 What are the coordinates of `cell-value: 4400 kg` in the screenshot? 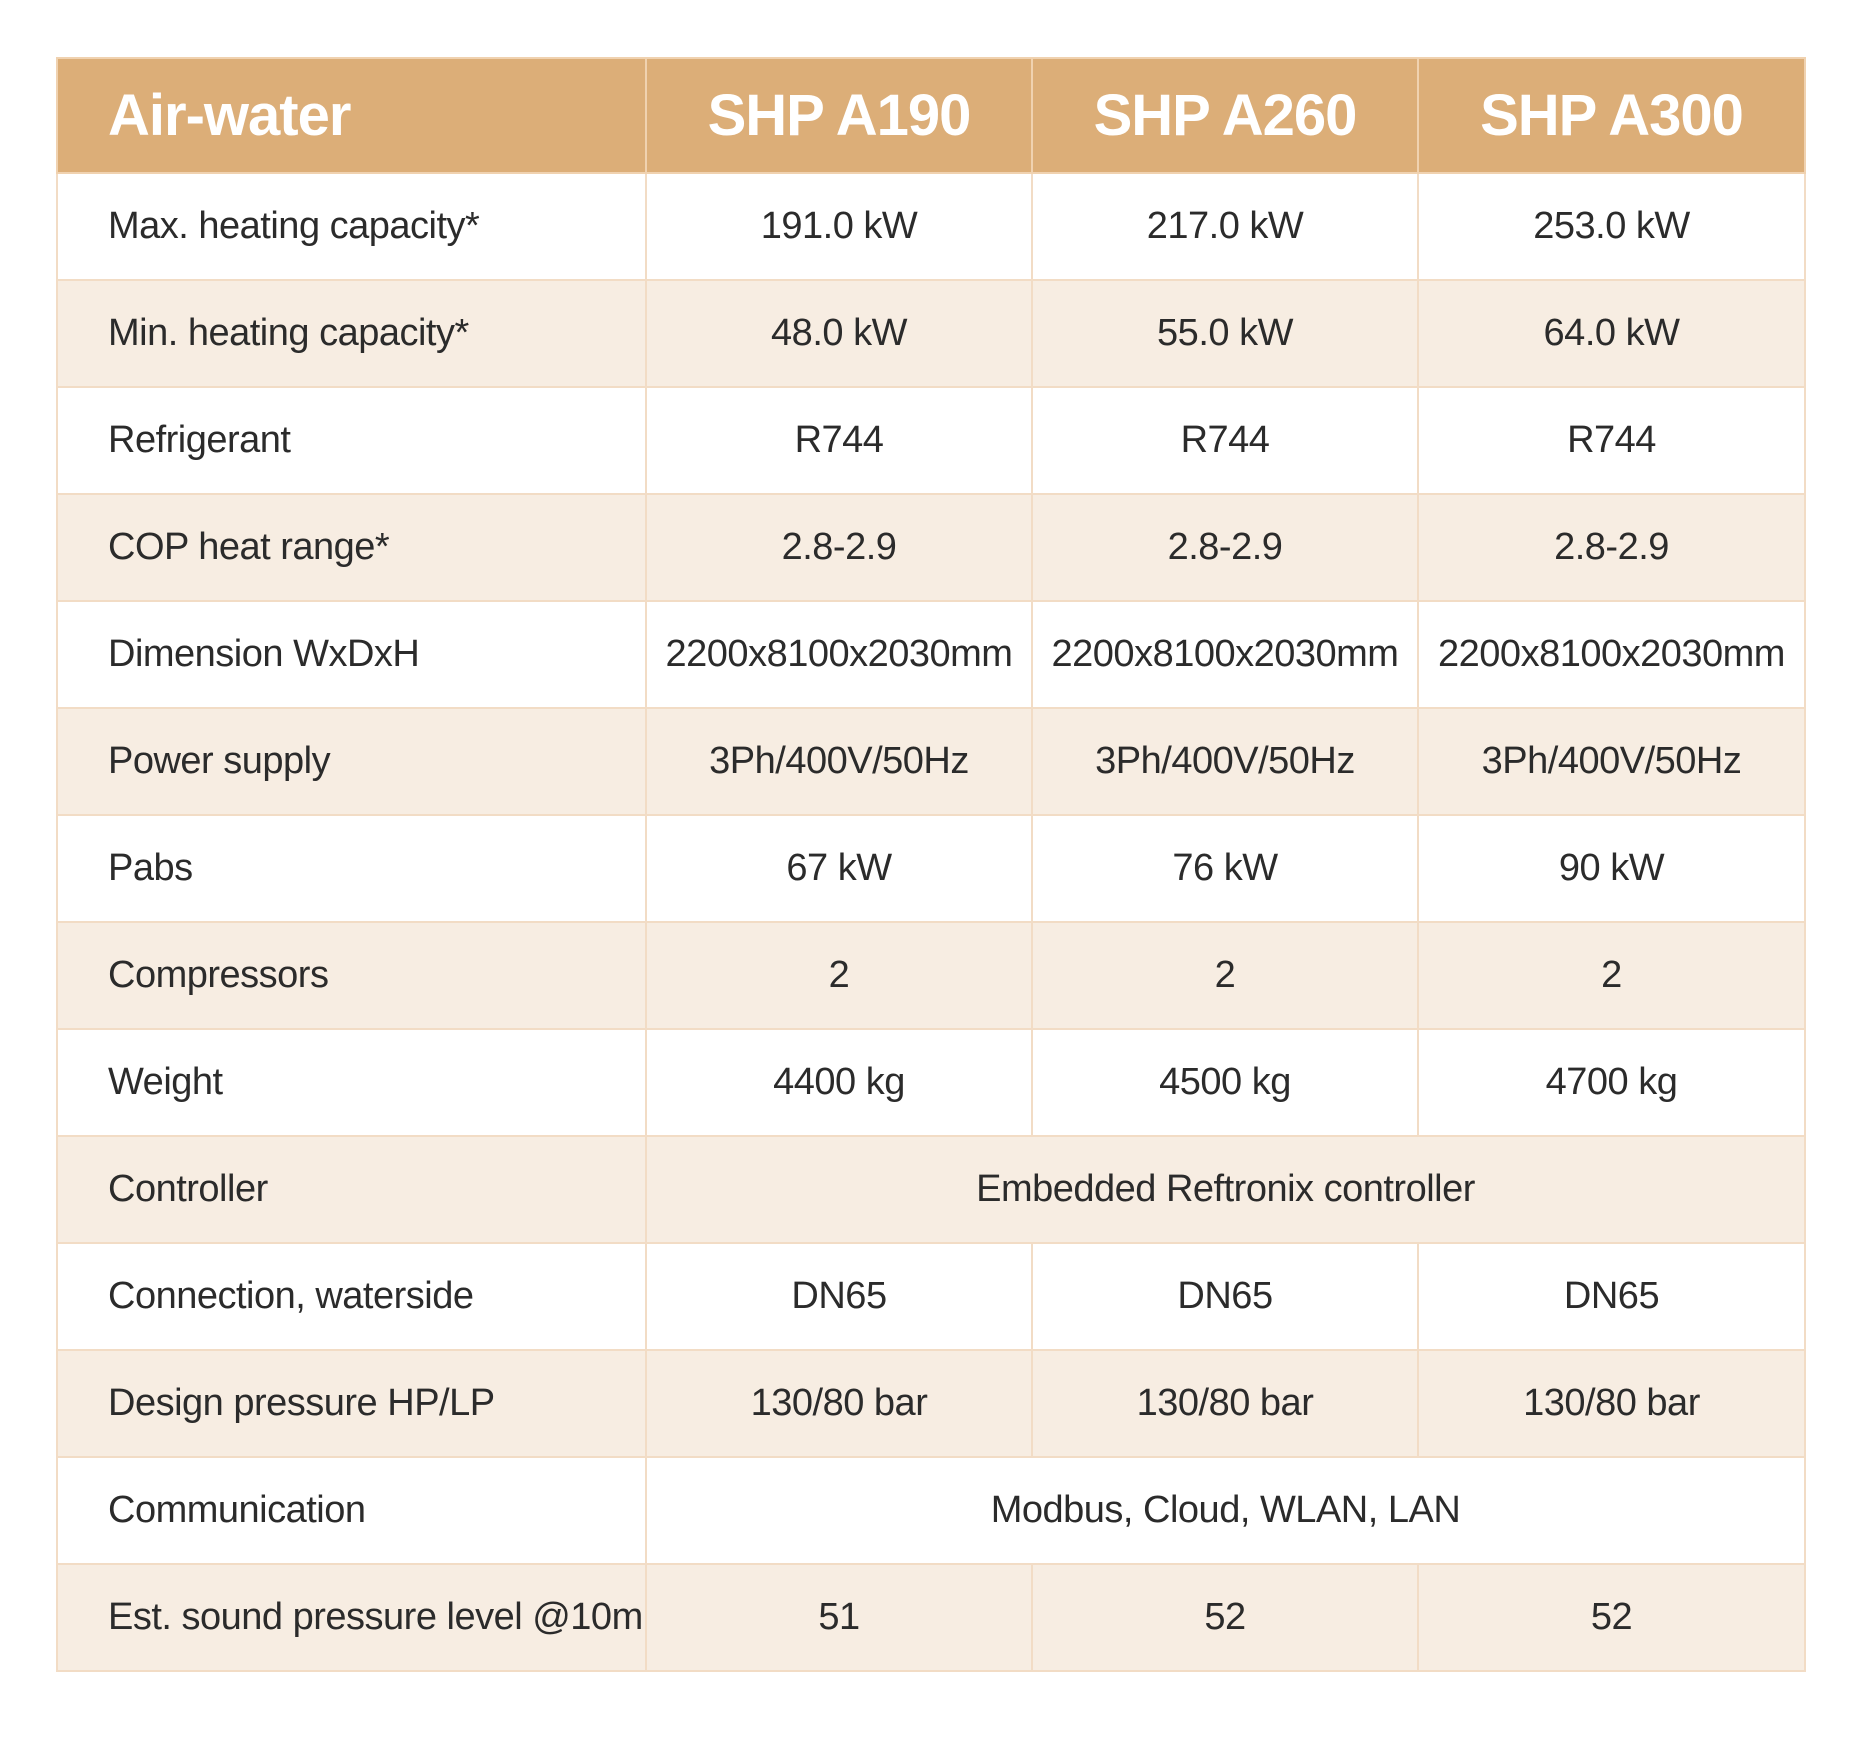 It's located at (839, 1082).